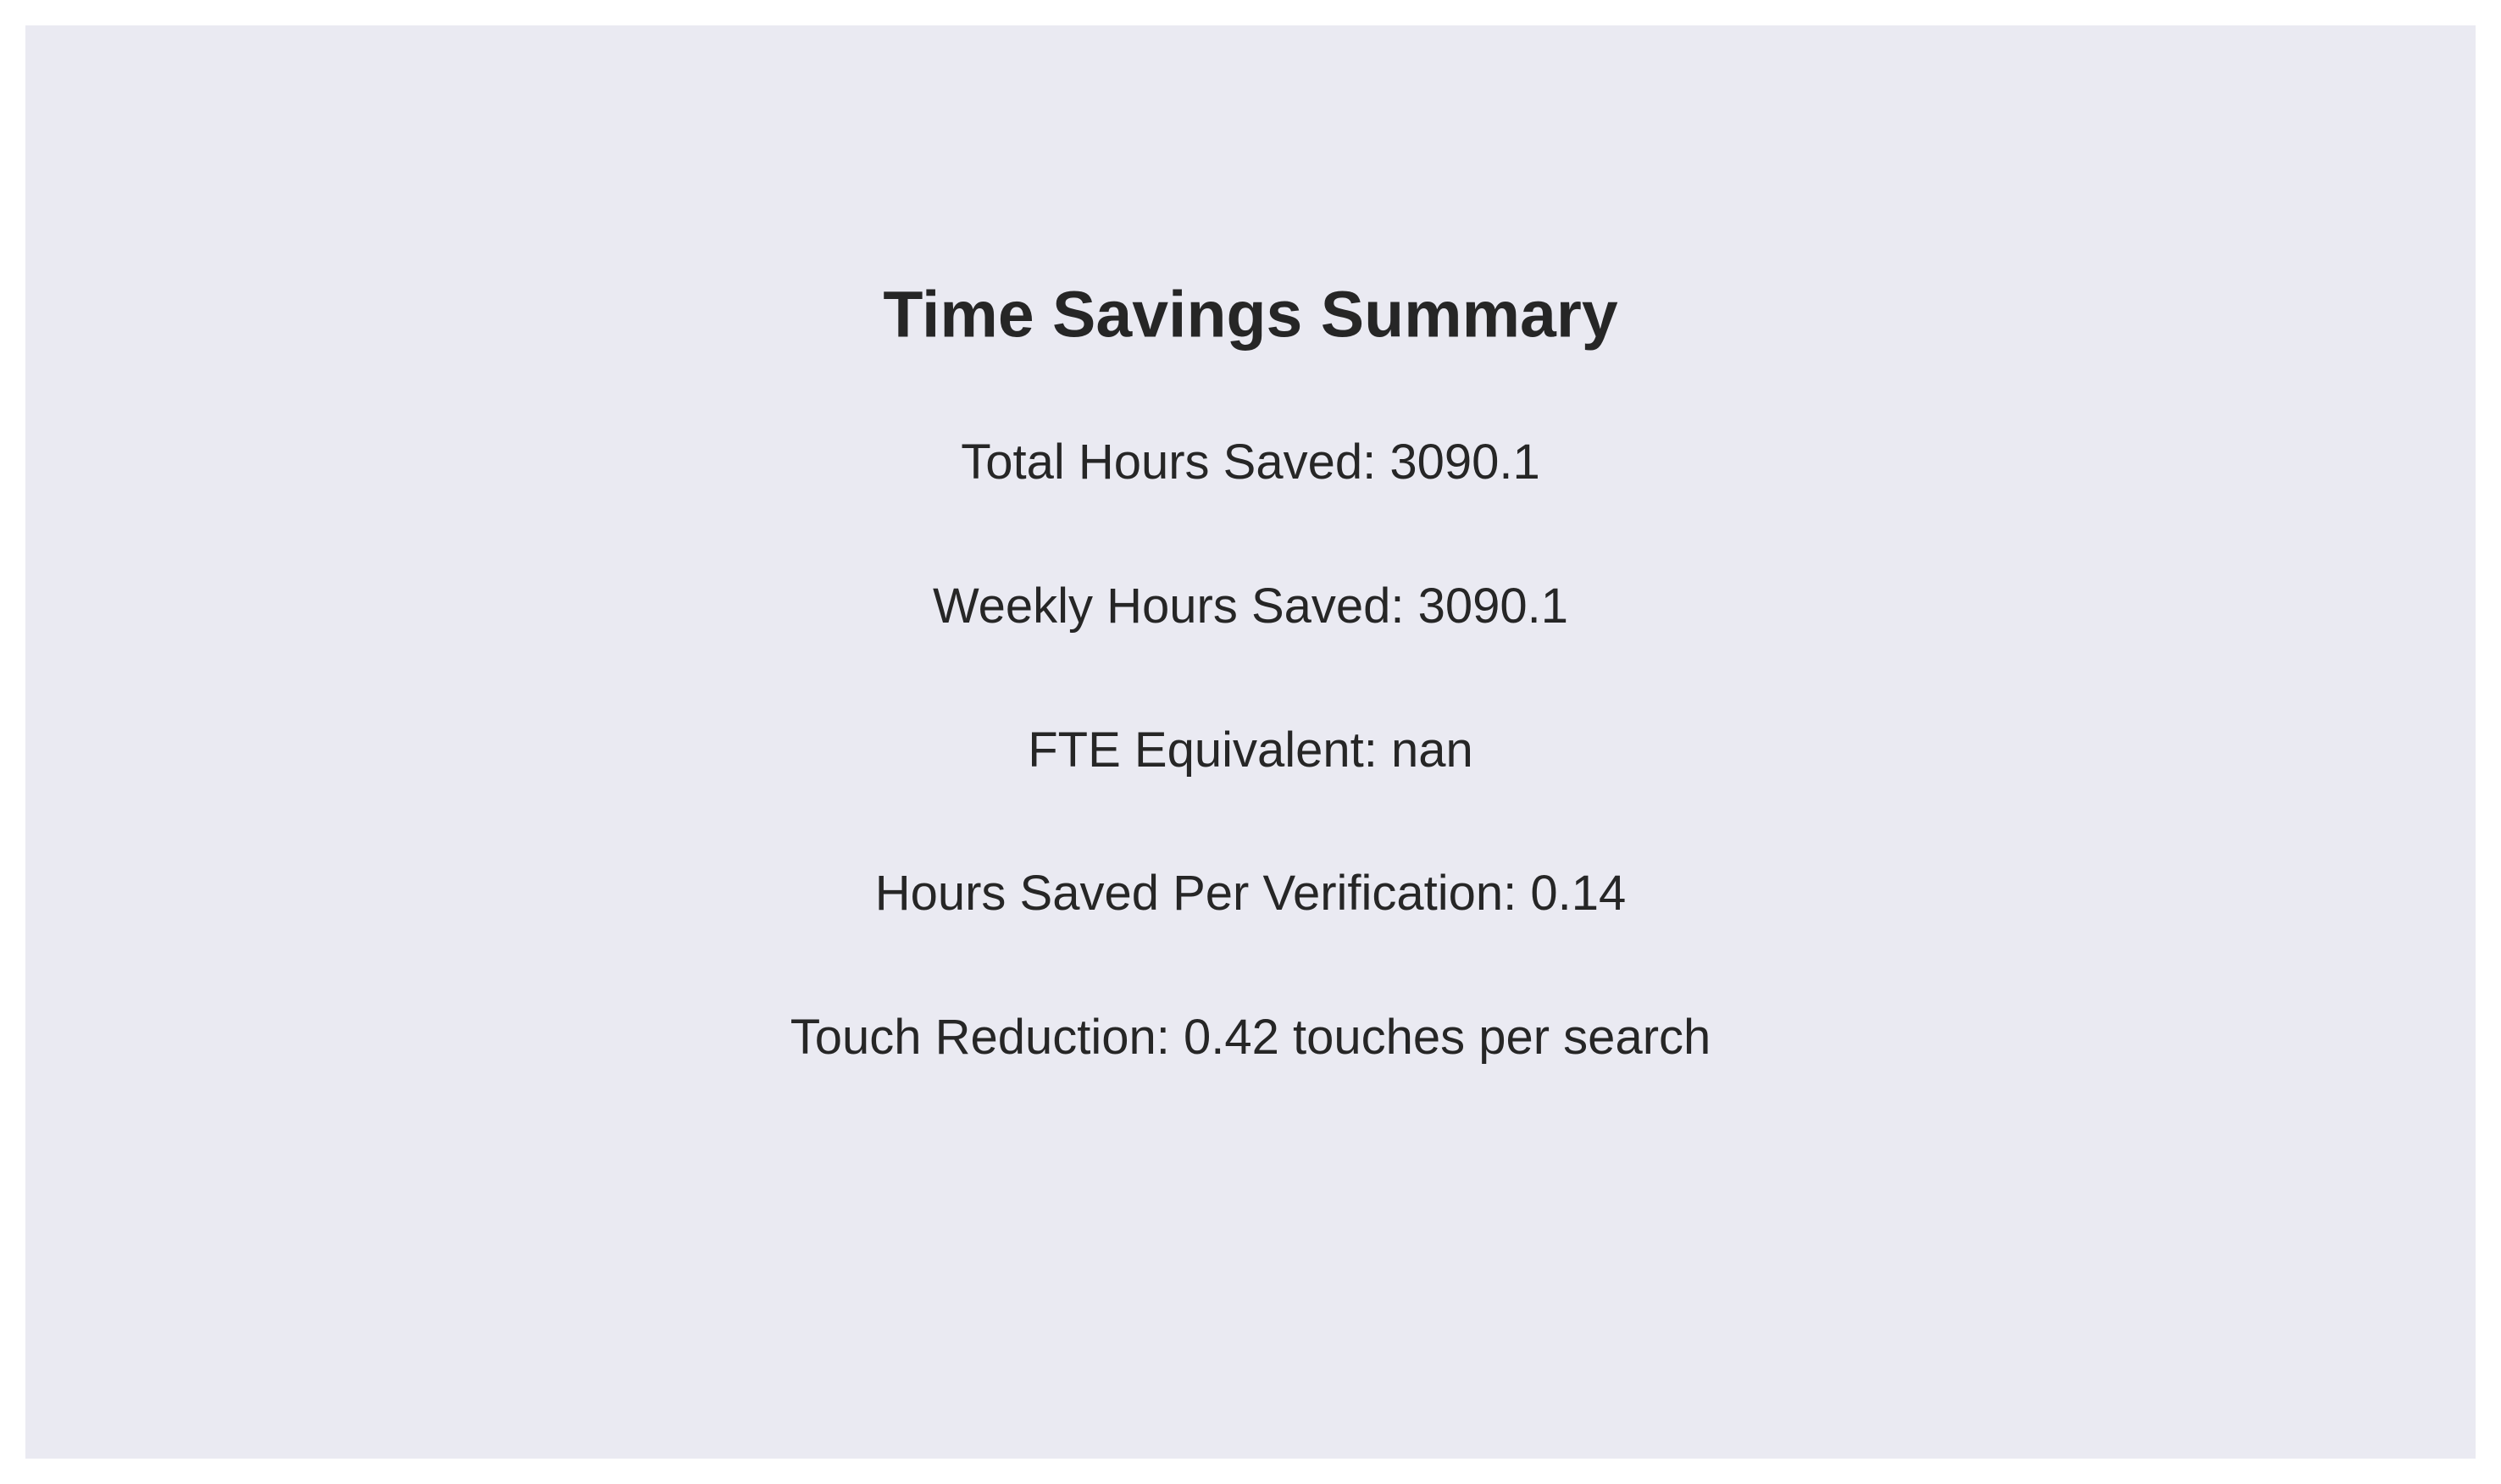 Image resolution: width=2501 pixels, height=1484 pixels. What do you see at coordinates (1250, 750) in the screenshot?
I see `metric-fte-equivalent: FTE Equivalent: nan` at bounding box center [1250, 750].